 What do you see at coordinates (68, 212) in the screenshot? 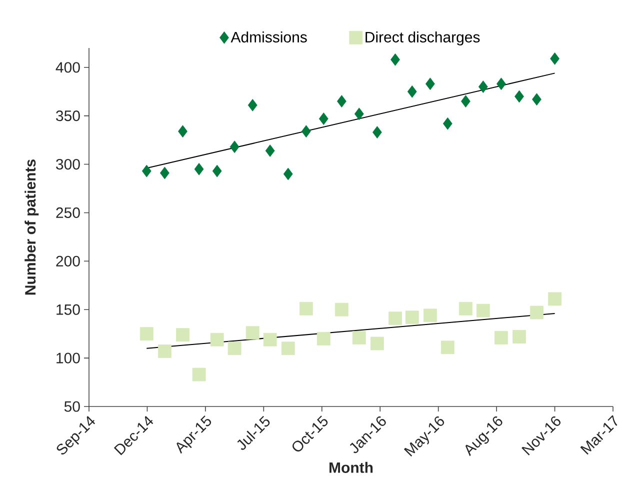
I see `y-tick-label: 250` at bounding box center [68, 212].